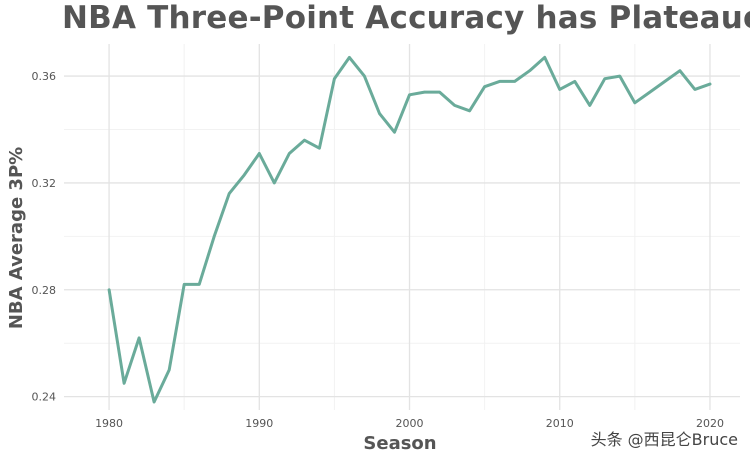 The width and height of the screenshot is (750, 462). I want to click on y-tick-label: 0.28, so click(44, 290).